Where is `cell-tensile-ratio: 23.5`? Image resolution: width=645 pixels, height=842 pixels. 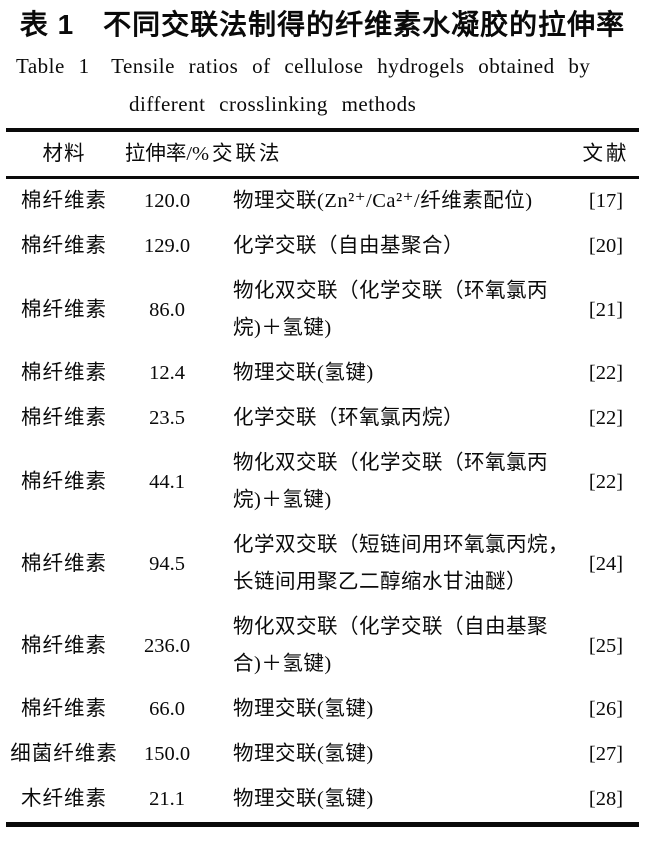
cell-tensile-ratio: 23.5 is located at coordinates (167, 418).